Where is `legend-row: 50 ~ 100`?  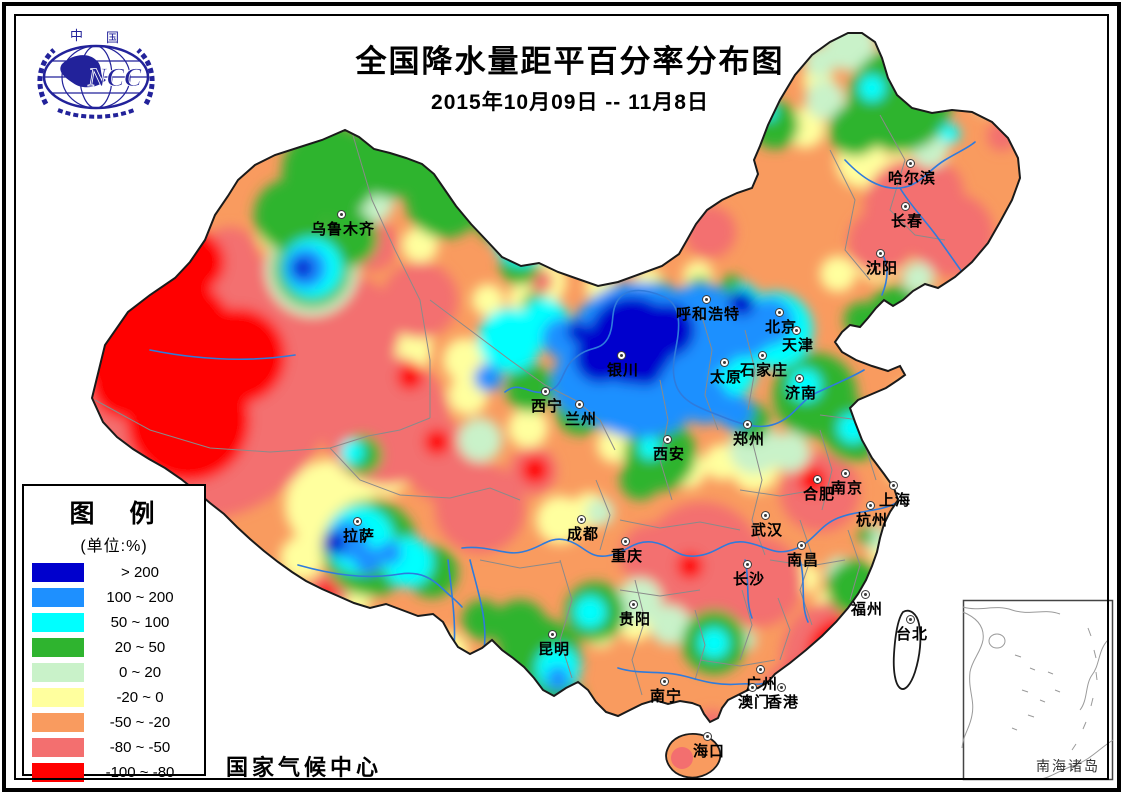 legend-row: 50 ~ 100 is located at coordinates (114, 622).